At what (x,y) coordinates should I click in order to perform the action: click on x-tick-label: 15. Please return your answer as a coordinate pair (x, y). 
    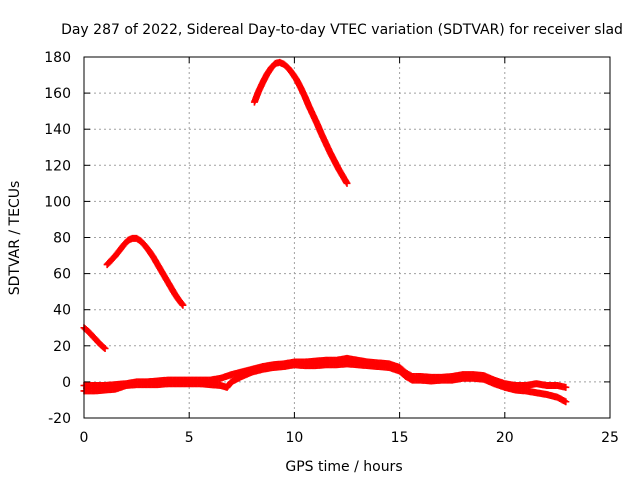
    Looking at the image, I should click on (400, 438).